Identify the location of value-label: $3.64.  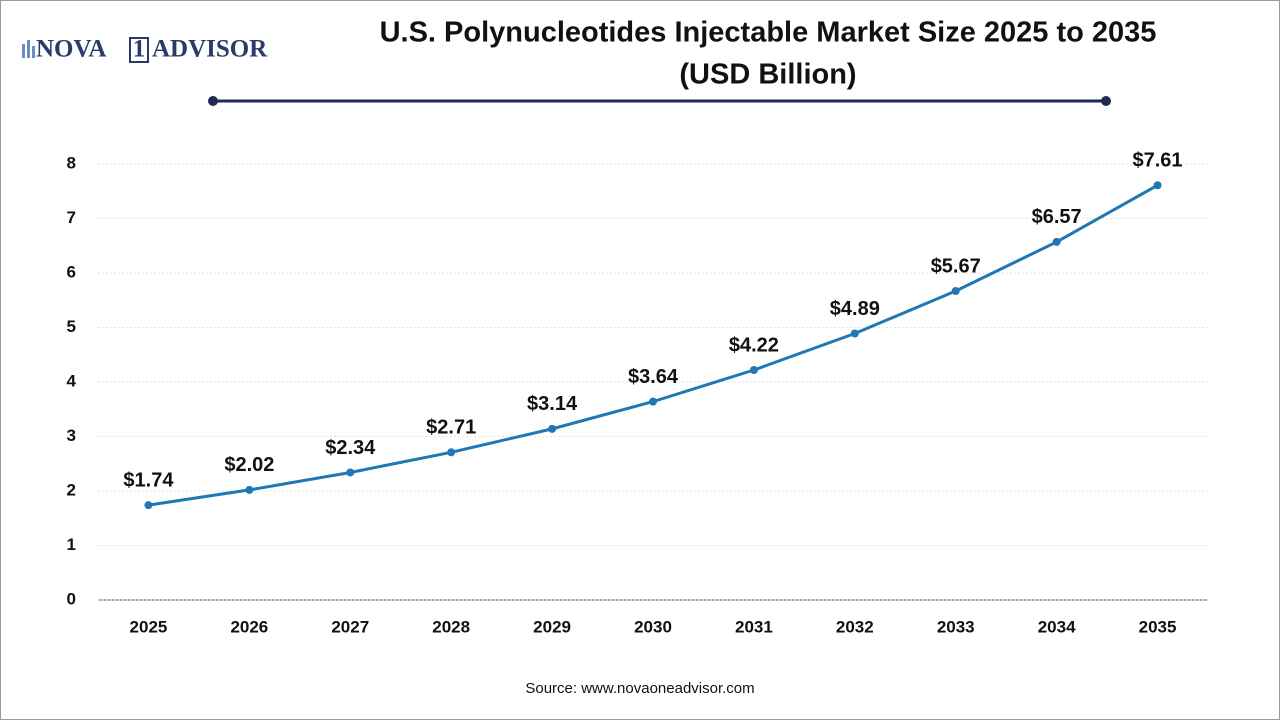
(653, 377).